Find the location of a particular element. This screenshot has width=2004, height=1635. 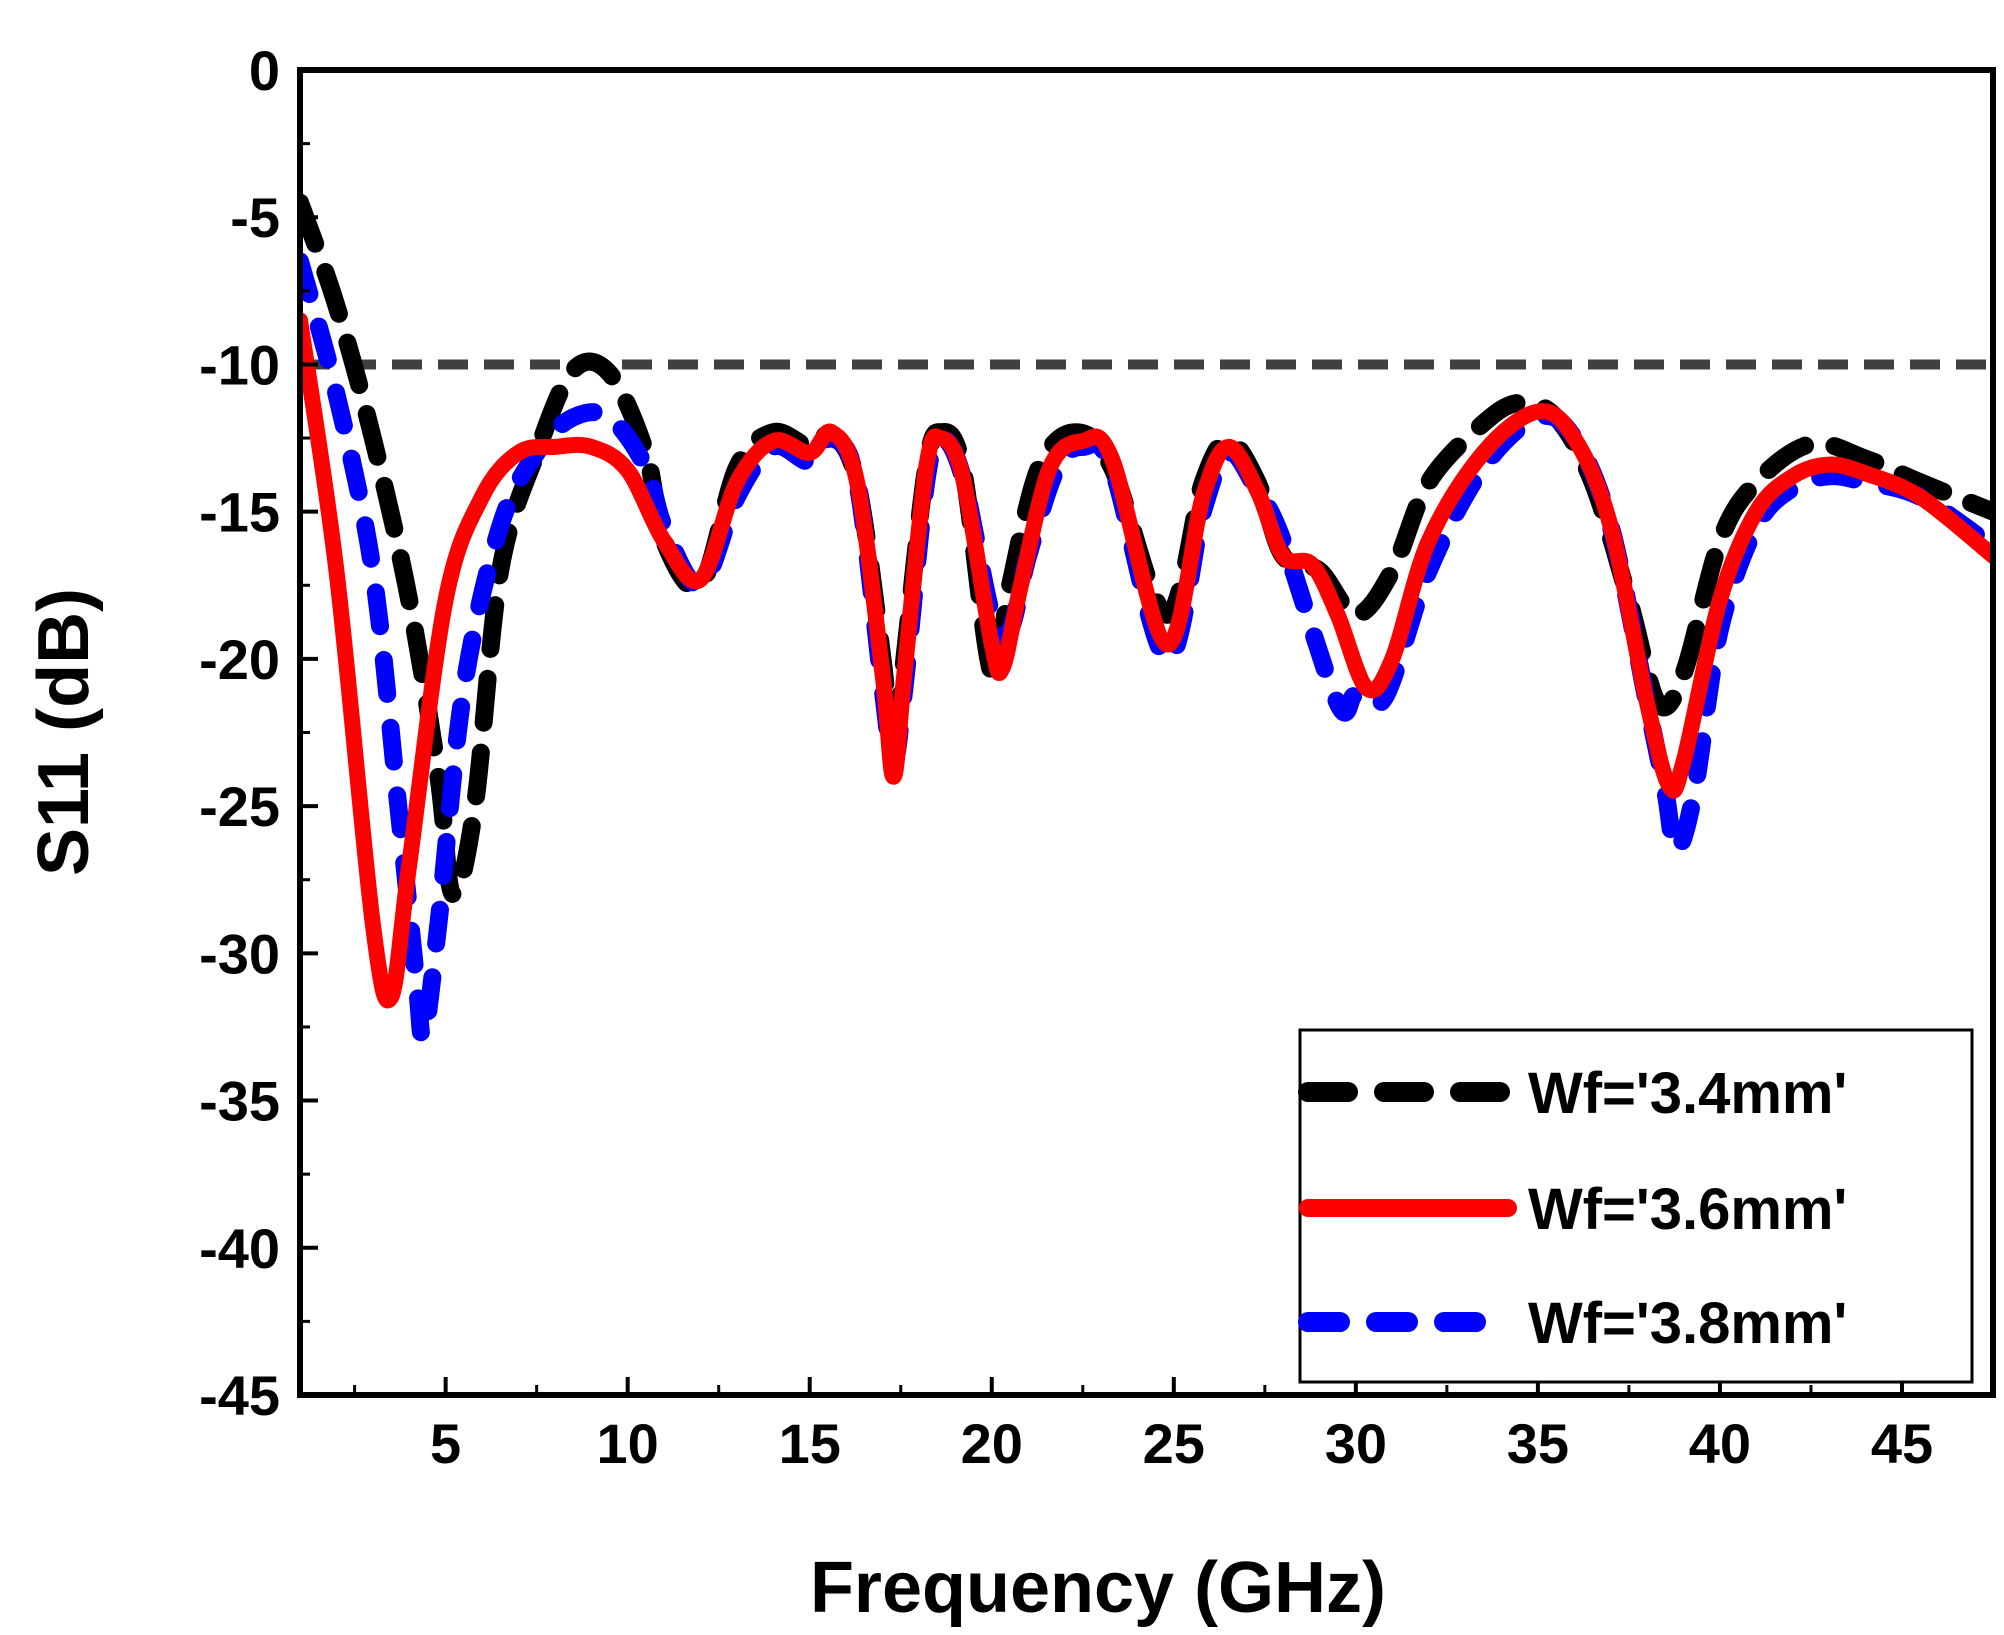

y-tick-label--30: -30 is located at coordinates (239, 953).